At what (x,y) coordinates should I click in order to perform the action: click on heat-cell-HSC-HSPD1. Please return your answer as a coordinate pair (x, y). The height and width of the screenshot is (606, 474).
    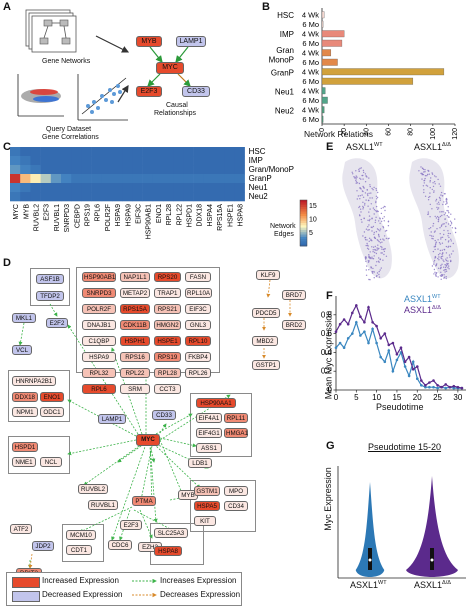
    Looking at the image, I should click on (188, 152).